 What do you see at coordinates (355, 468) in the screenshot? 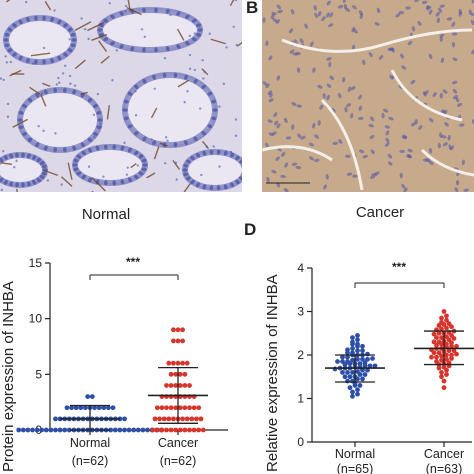
I see `x-count-label-normal: (n=65)` at bounding box center [355, 468].